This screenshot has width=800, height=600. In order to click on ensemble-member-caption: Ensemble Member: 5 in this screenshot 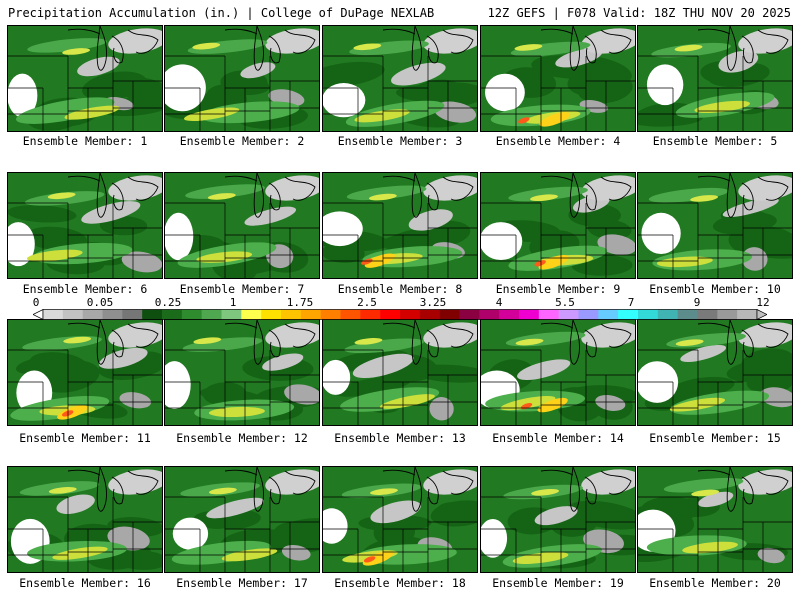, I will do `click(715, 141)`.